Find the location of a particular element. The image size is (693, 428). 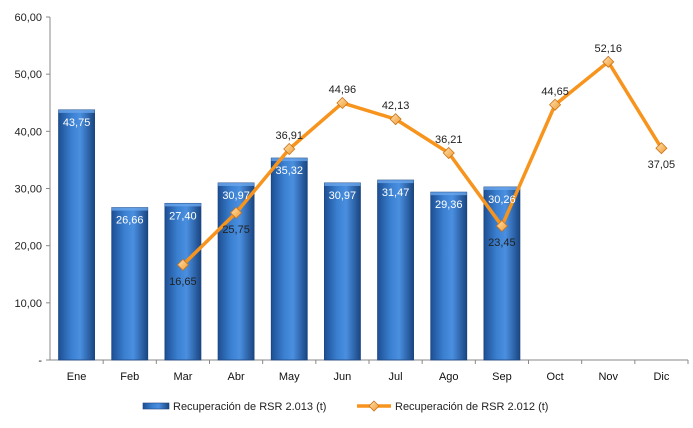

bar-data-label: 31,47 is located at coordinates (396, 193).